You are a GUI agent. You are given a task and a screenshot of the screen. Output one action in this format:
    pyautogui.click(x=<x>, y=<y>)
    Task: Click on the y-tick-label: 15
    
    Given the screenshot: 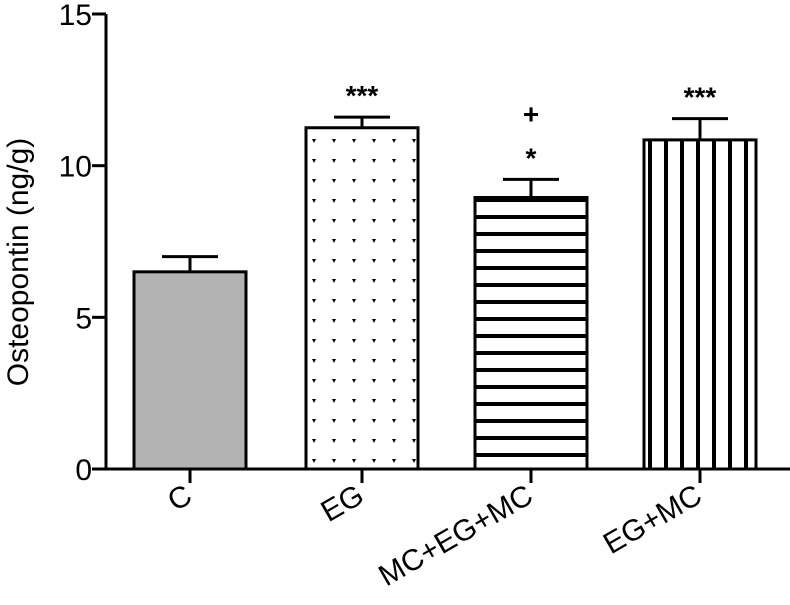 What is the action you would take?
    pyautogui.click(x=75, y=16)
    